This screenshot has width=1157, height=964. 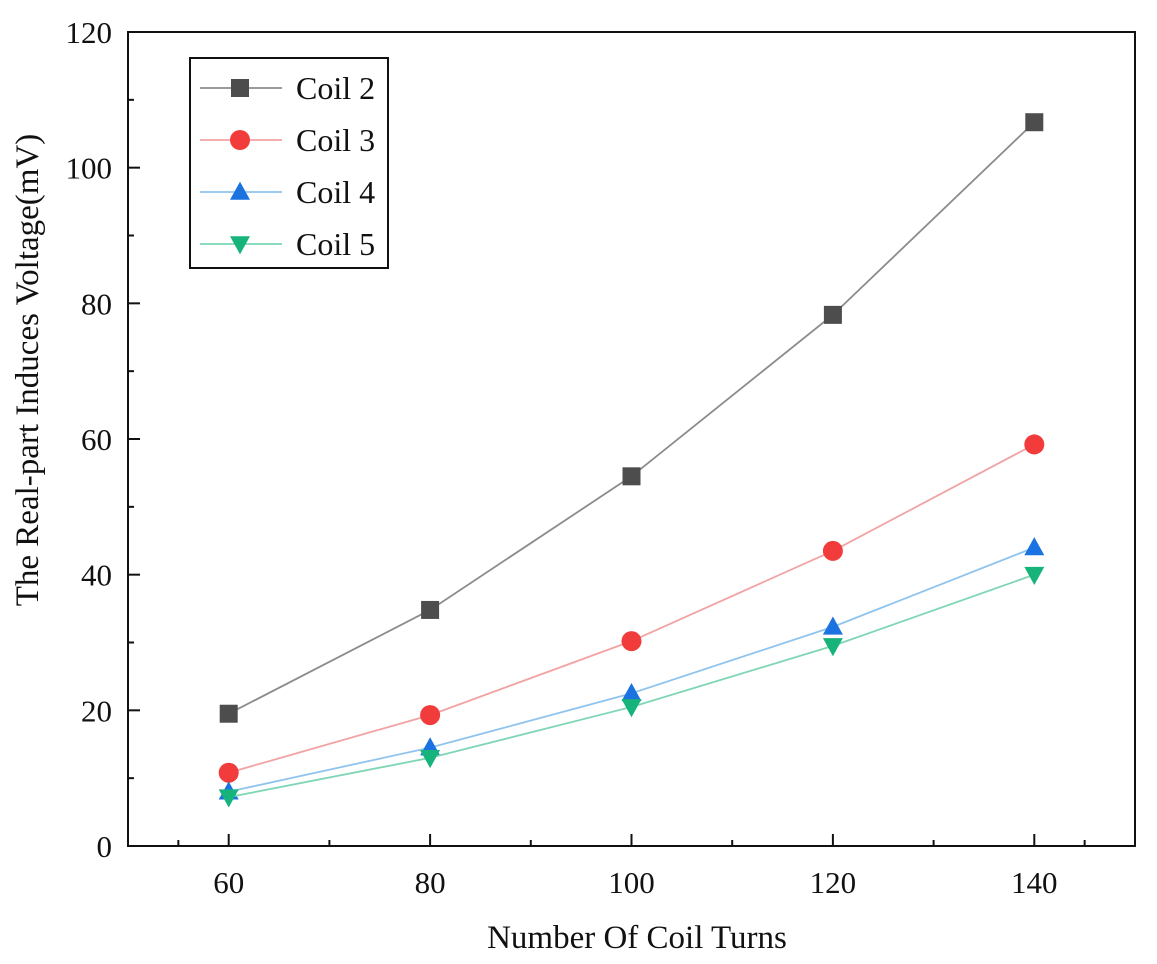 I want to click on y-tick-label: 80, so click(x=96, y=303).